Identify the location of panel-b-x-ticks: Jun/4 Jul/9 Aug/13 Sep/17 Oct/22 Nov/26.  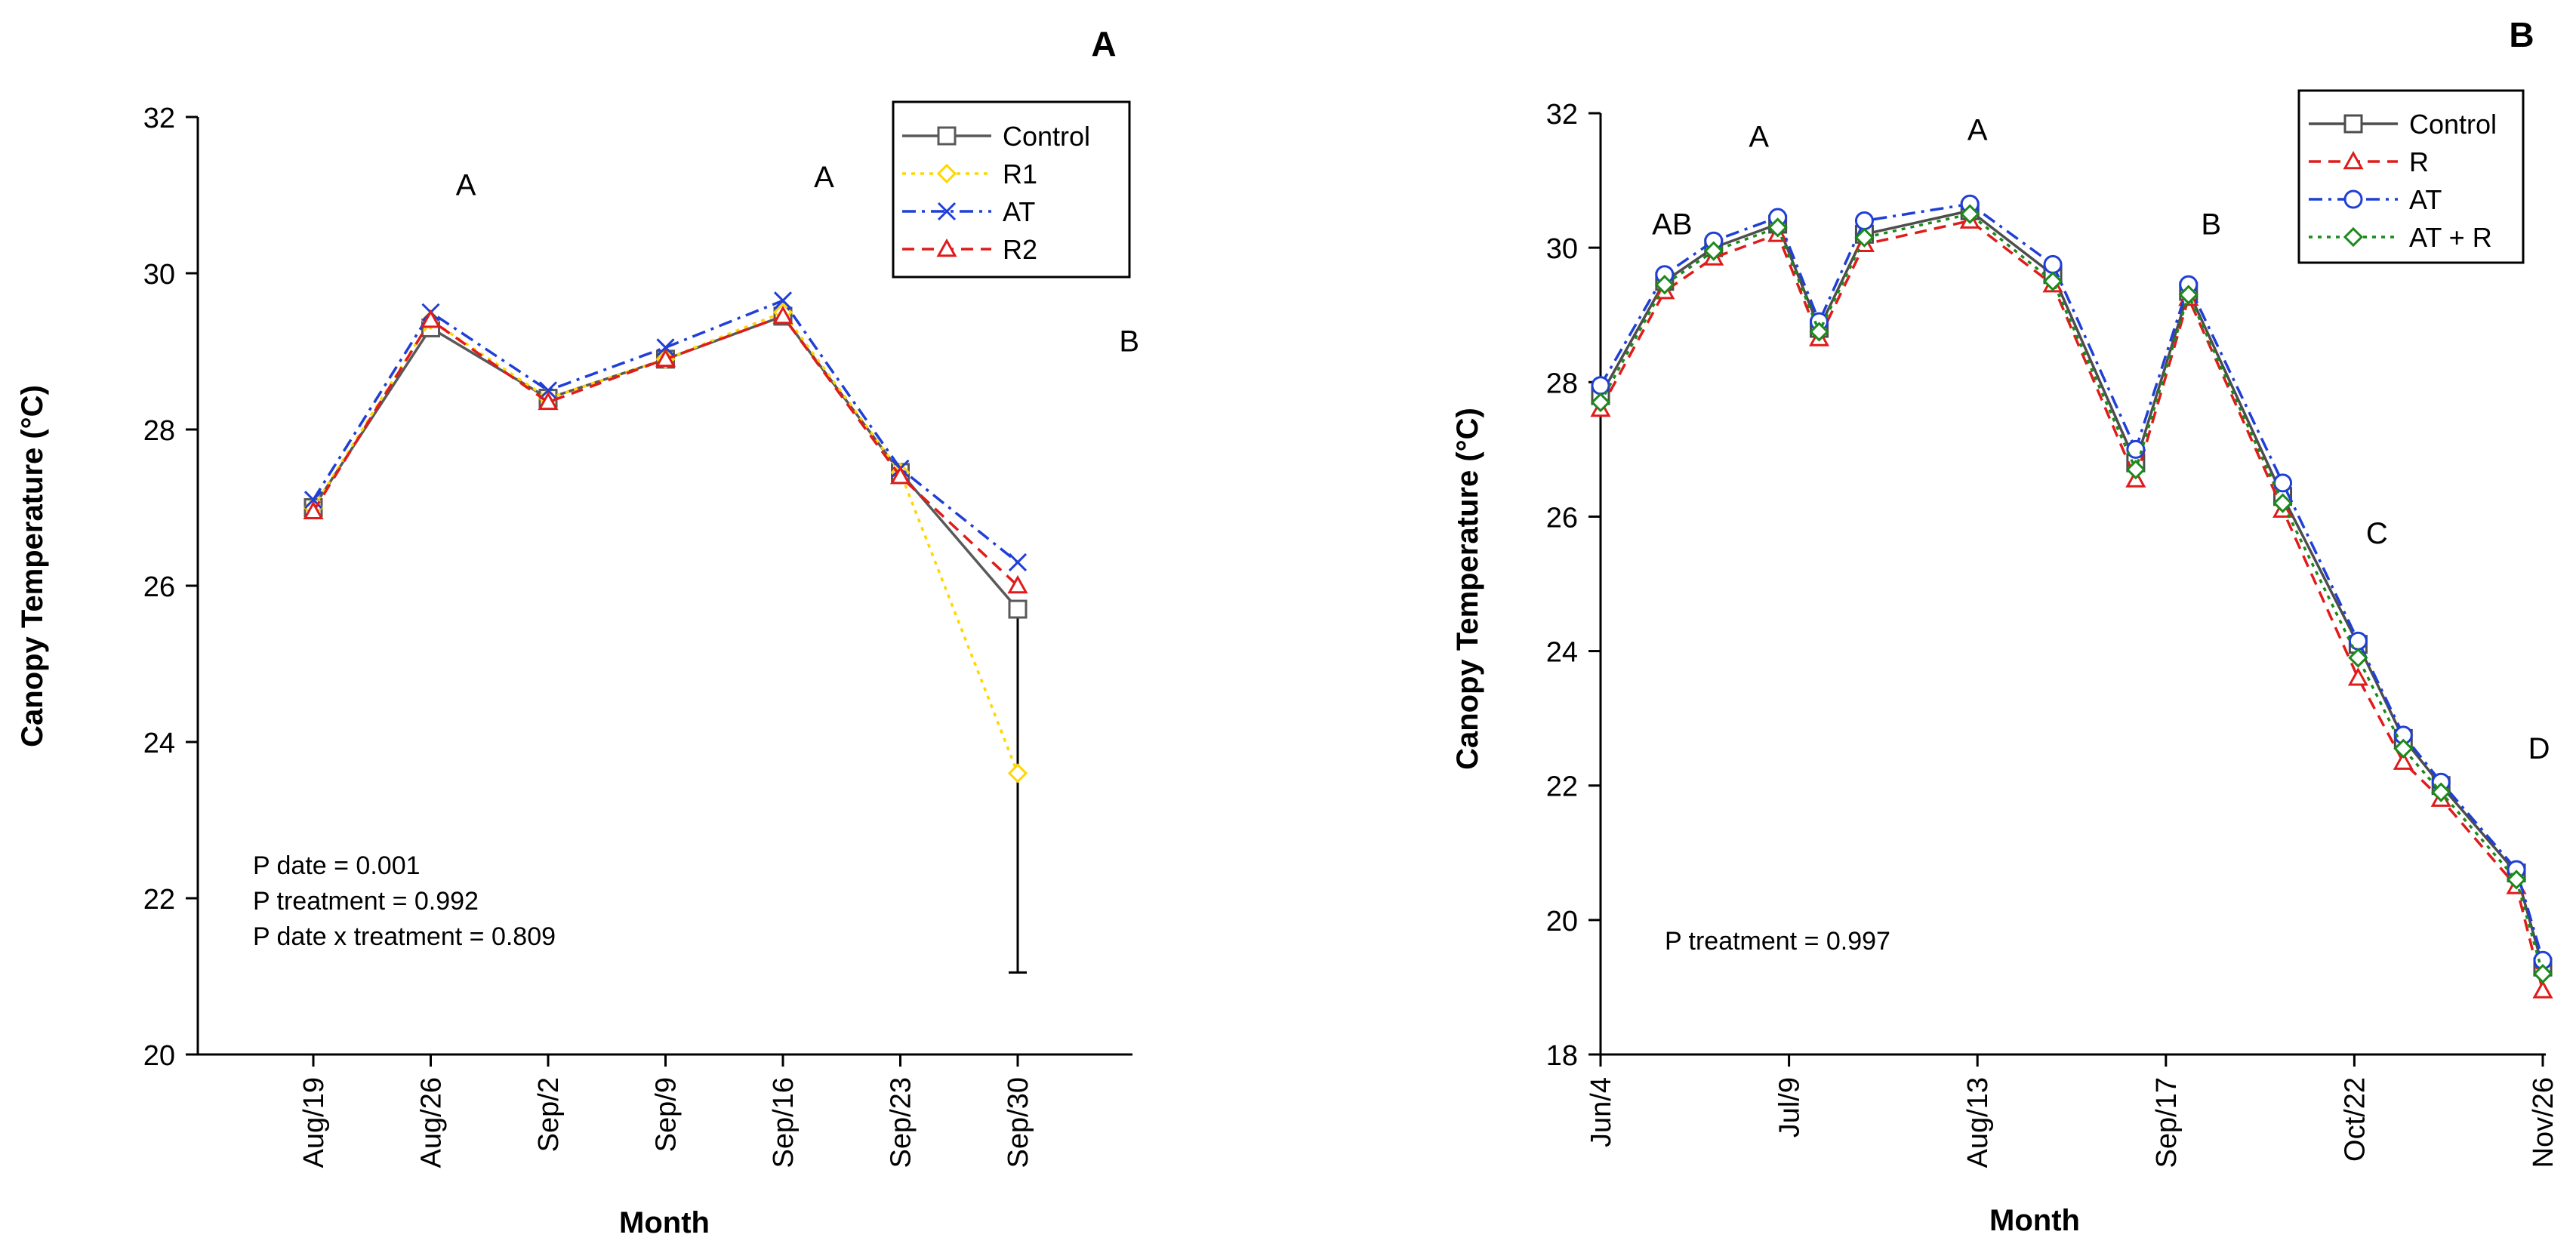
(2072, 1111).